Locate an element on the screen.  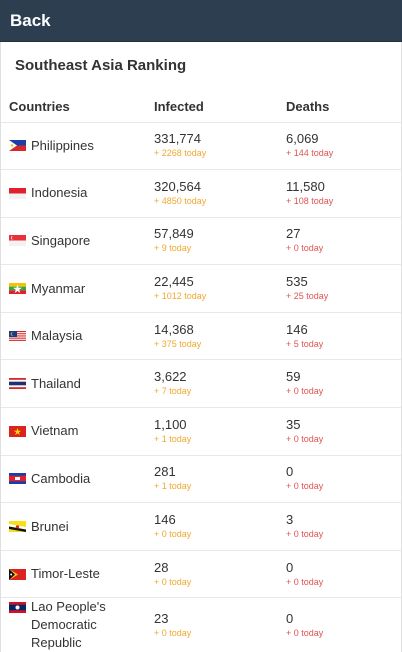
laos-flag-icon is located at coordinates (17, 608).